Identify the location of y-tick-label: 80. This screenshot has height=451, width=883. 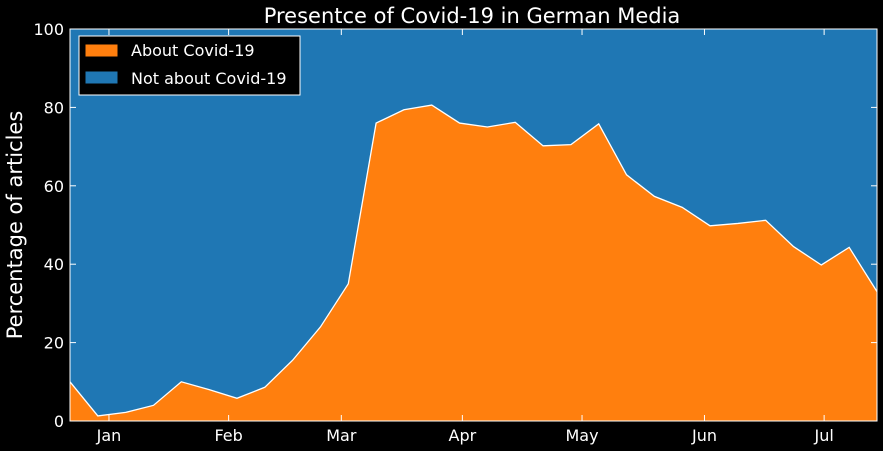
(54, 107).